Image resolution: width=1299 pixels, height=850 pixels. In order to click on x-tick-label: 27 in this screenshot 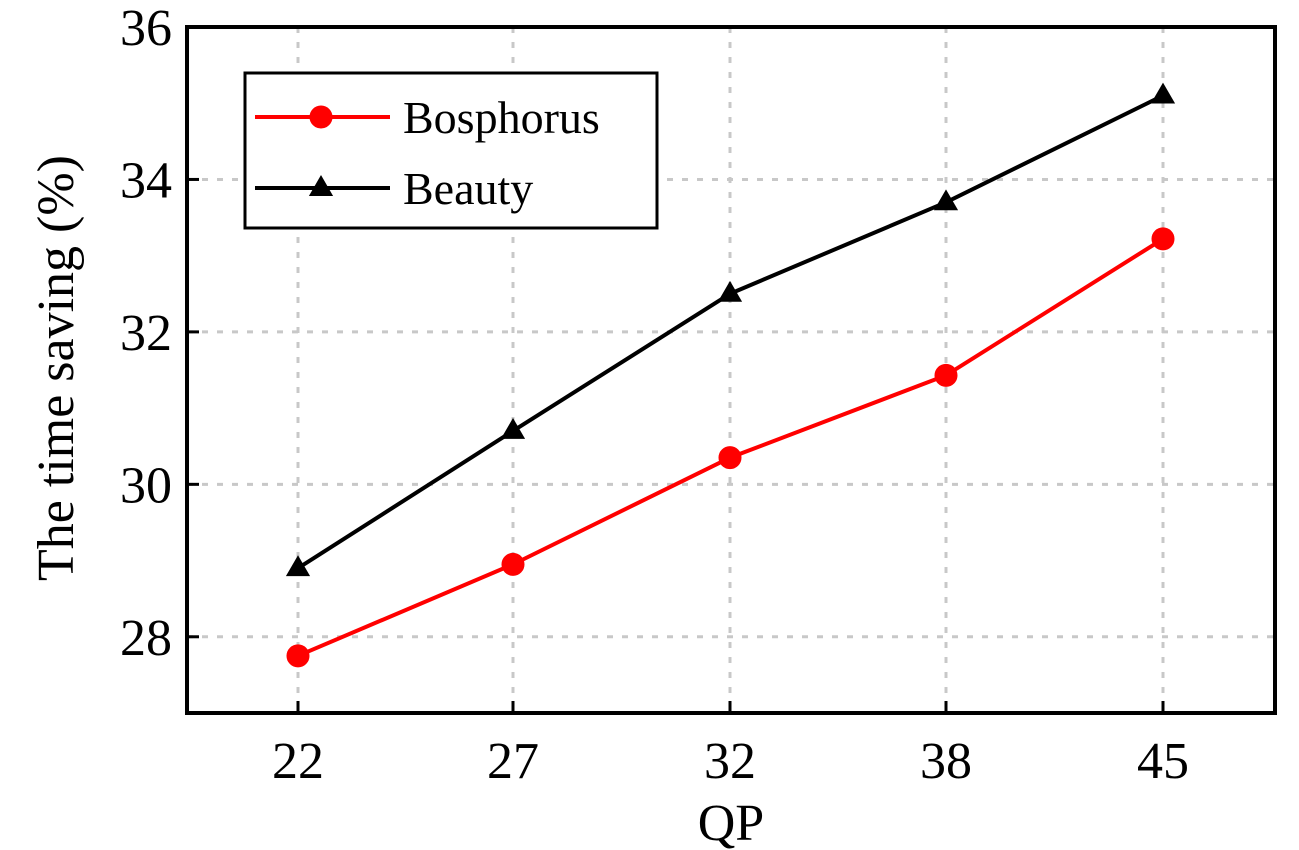, I will do `click(513, 761)`.